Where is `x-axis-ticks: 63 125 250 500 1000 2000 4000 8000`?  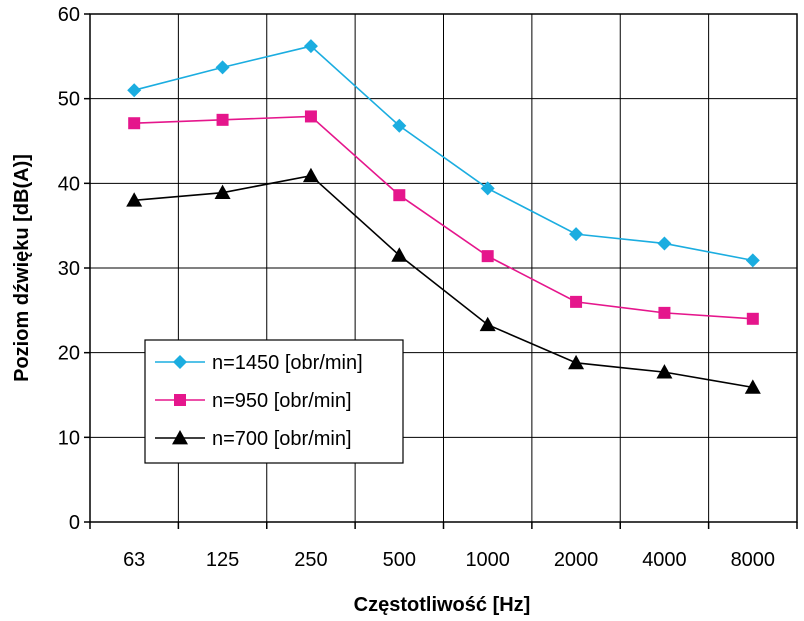 x-axis-ticks: 63 125 250 500 1000 2000 4000 8000 is located at coordinates (443, 546).